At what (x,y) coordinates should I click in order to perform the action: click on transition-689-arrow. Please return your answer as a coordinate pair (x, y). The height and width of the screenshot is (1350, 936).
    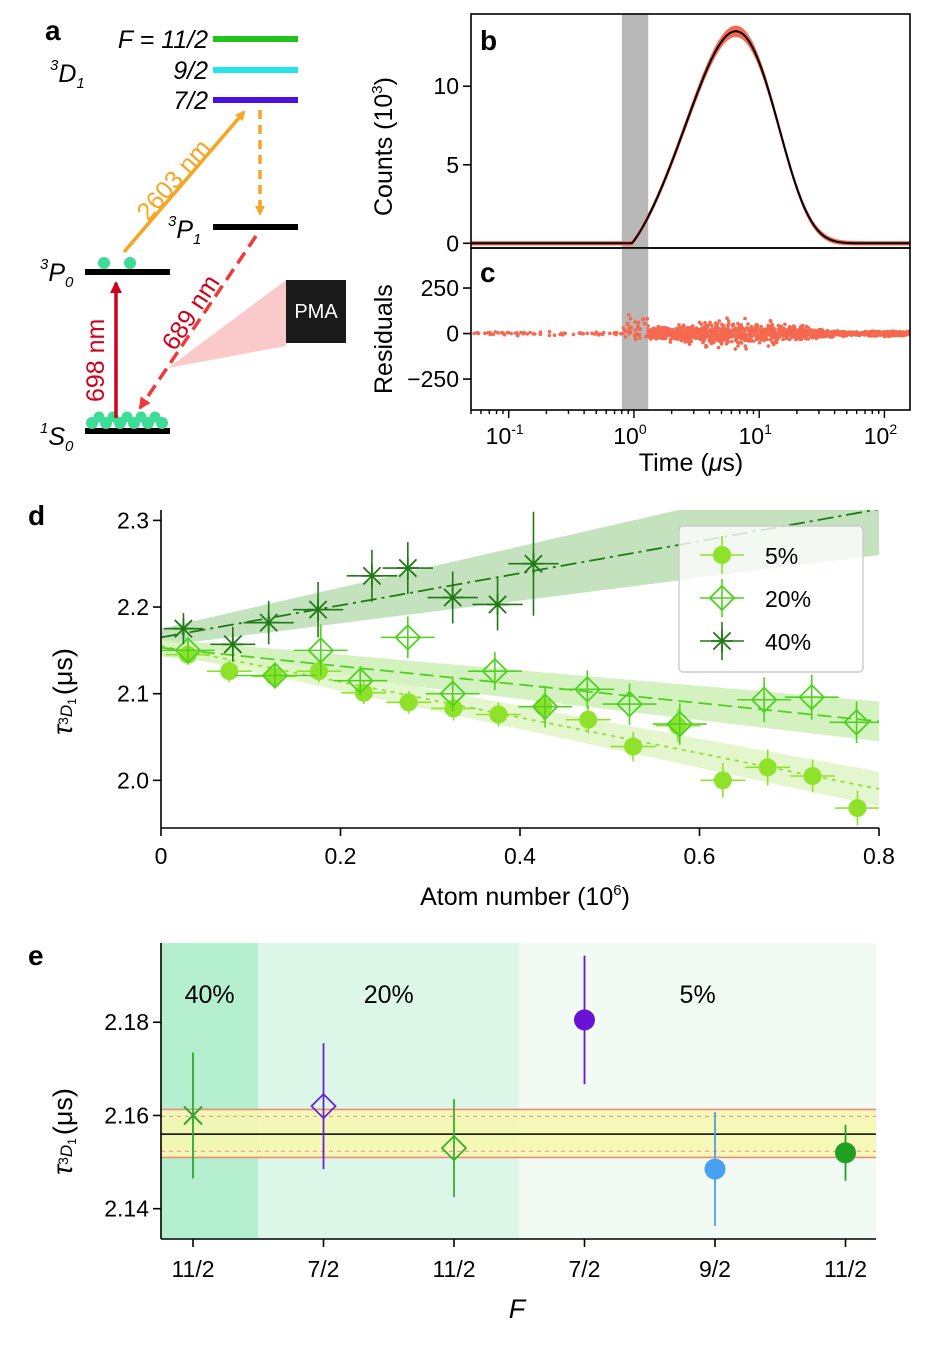
    Looking at the image, I should click on (198, 322).